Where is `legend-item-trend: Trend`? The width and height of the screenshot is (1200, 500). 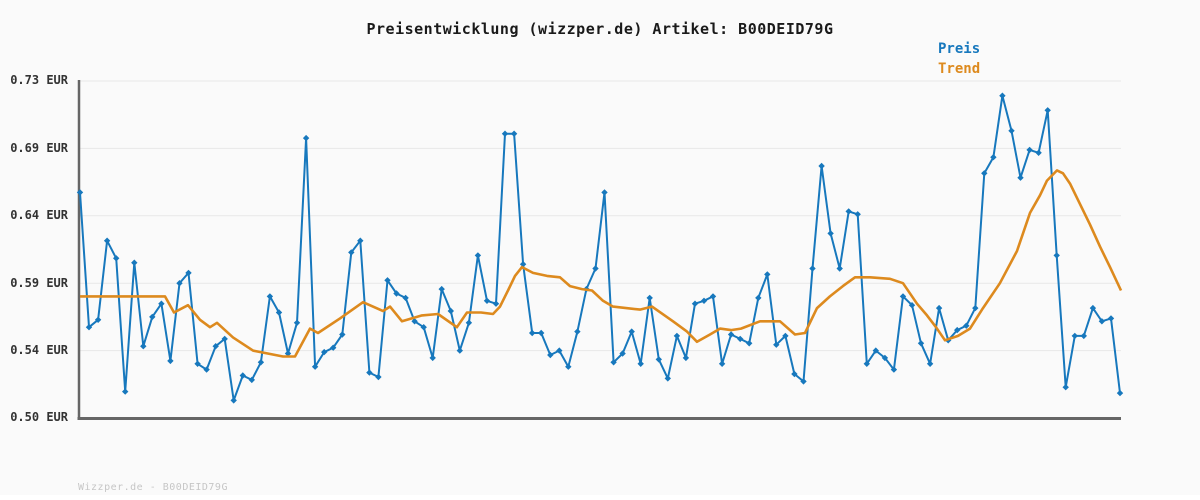 legend-item-trend: Trend is located at coordinates (959, 69).